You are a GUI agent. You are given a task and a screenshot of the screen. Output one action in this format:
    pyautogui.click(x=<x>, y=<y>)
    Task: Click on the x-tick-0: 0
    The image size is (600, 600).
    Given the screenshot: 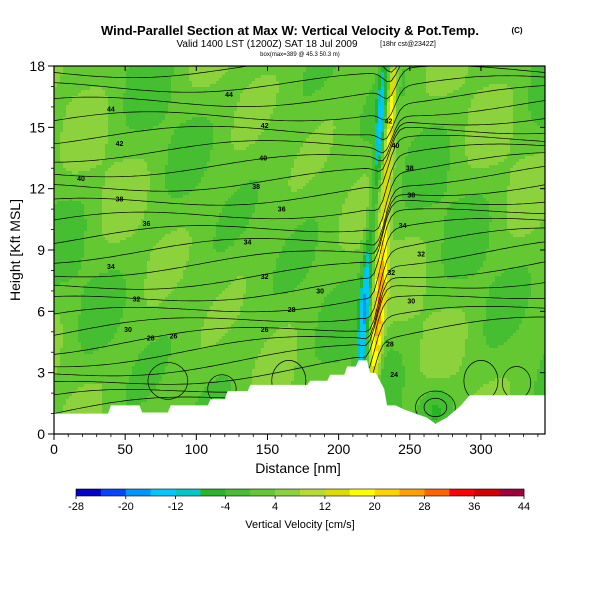 What is the action you would take?
    pyautogui.click(x=54, y=449)
    